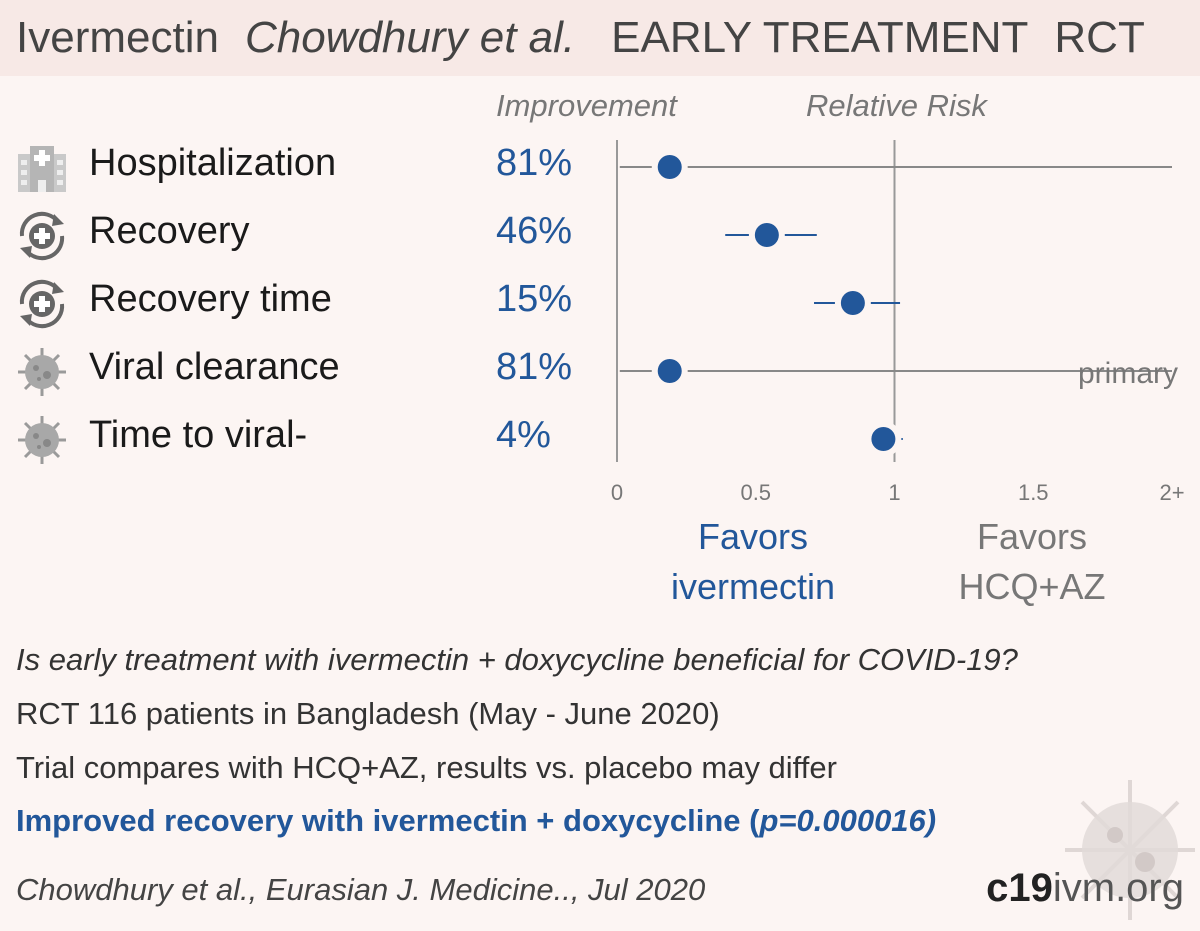 The height and width of the screenshot is (931, 1200). Describe the element at coordinates (1032, 586) in the screenshot. I see `favors-right-line2: HCQ+AZ` at that location.